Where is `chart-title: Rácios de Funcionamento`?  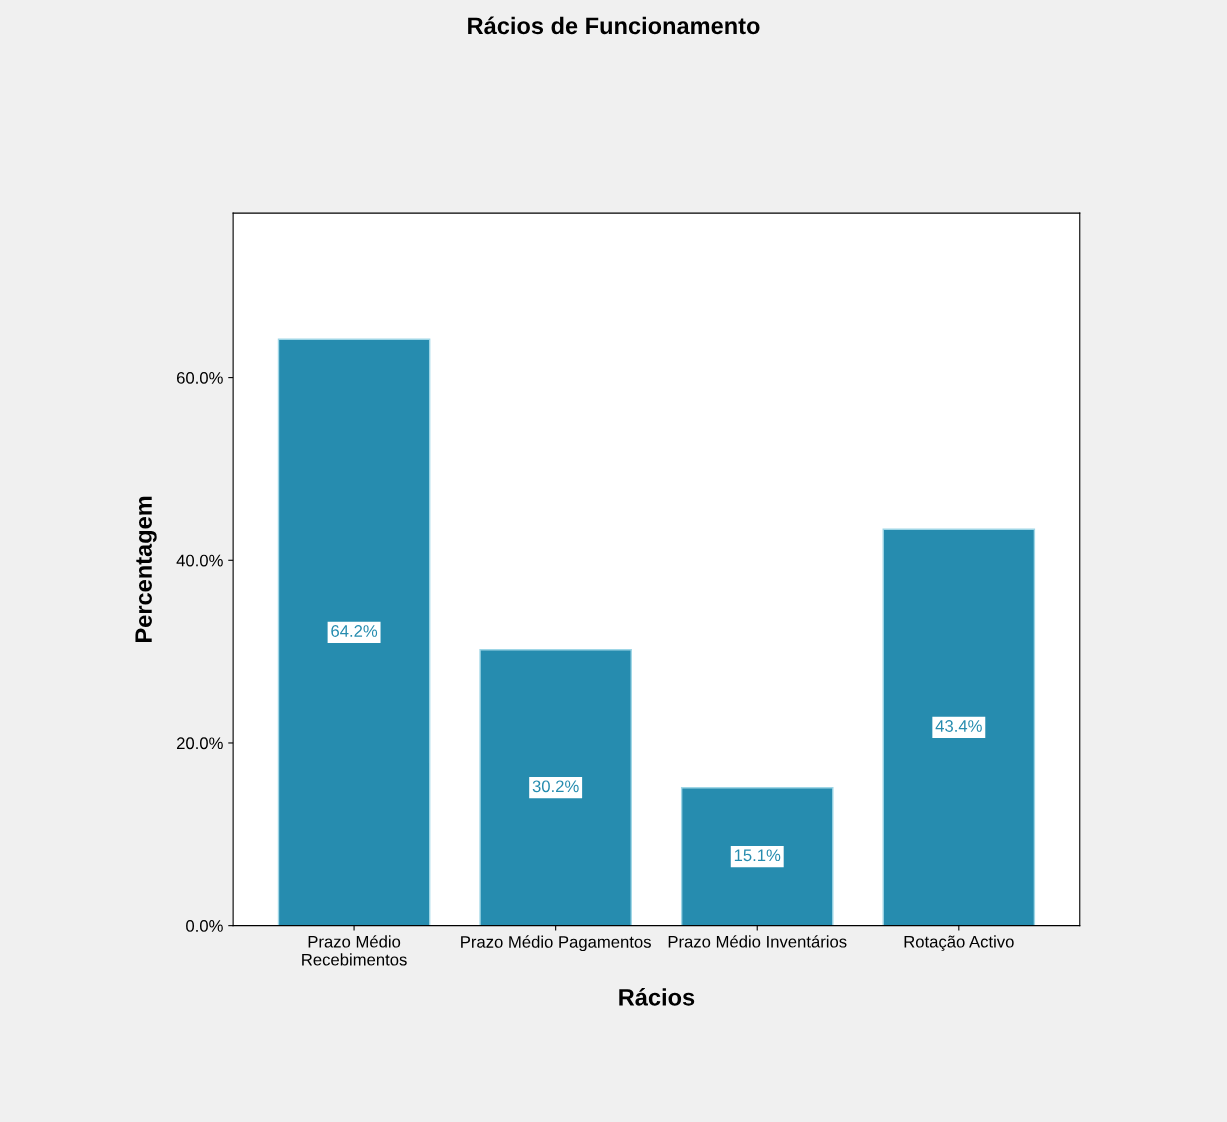 chart-title: Rácios de Funcionamento is located at coordinates (614, 25).